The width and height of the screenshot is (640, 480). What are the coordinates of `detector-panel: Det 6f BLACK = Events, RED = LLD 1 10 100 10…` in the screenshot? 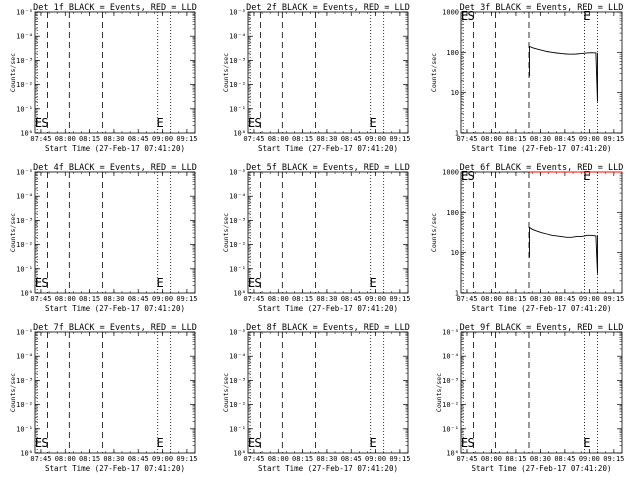 It's located at (527, 238).